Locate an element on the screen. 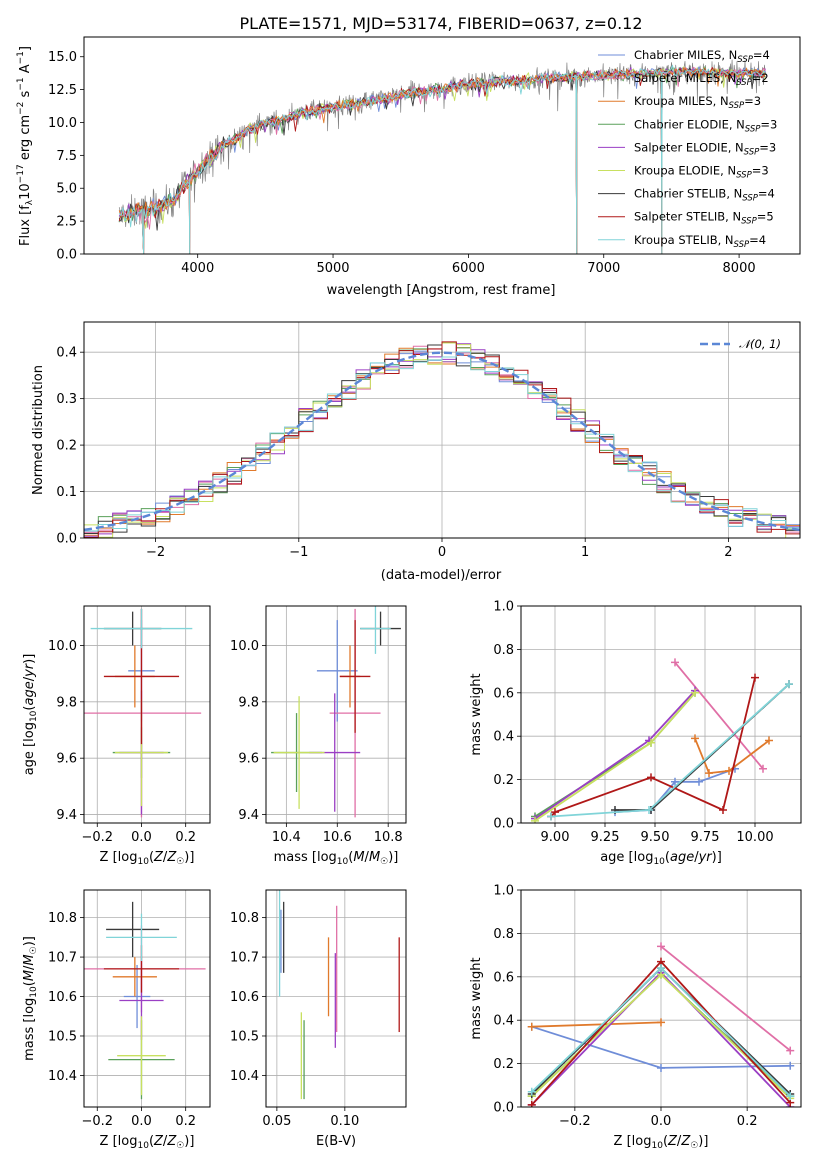 The image size is (819, 1170). age_vs_Z-ylabel-part: 10 is located at coordinates (34, 716).